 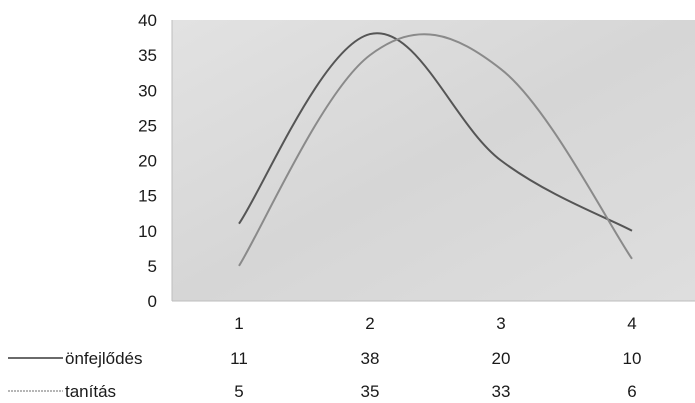 What do you see at coordinates (369, 323) in the screenshot?
I see `x-tick-label: 2` at bounding box center [369, 323].